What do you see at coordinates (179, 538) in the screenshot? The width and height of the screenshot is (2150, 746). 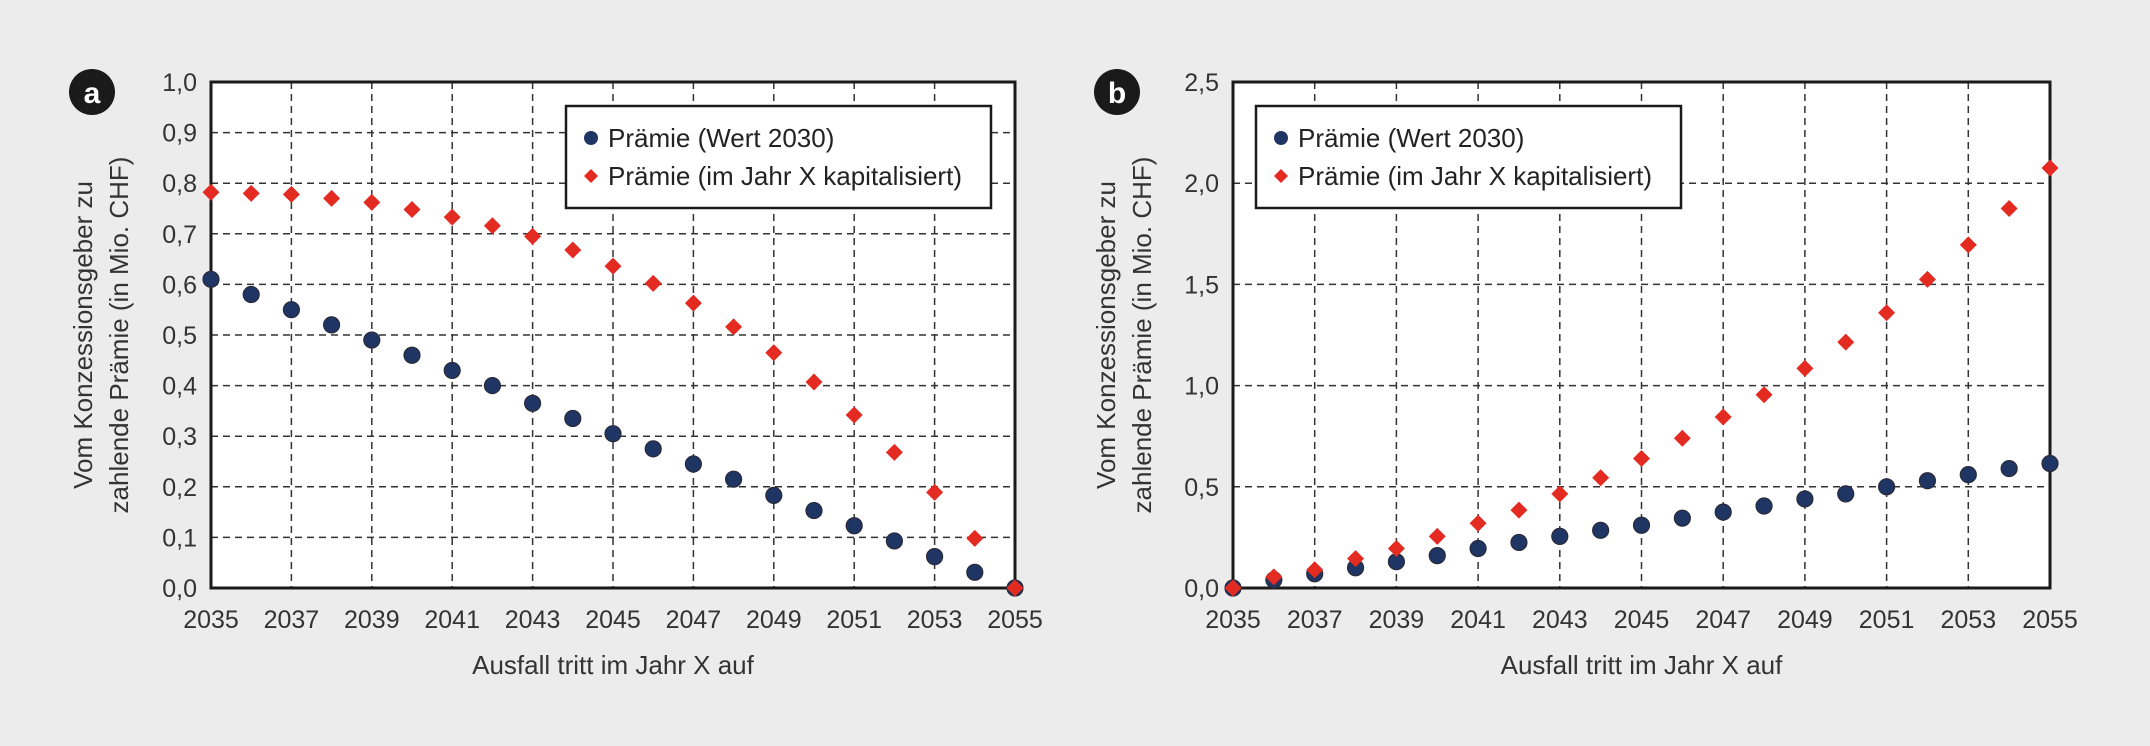 I see `y-tick-label: 0,1` at bounding box center [179, 538].